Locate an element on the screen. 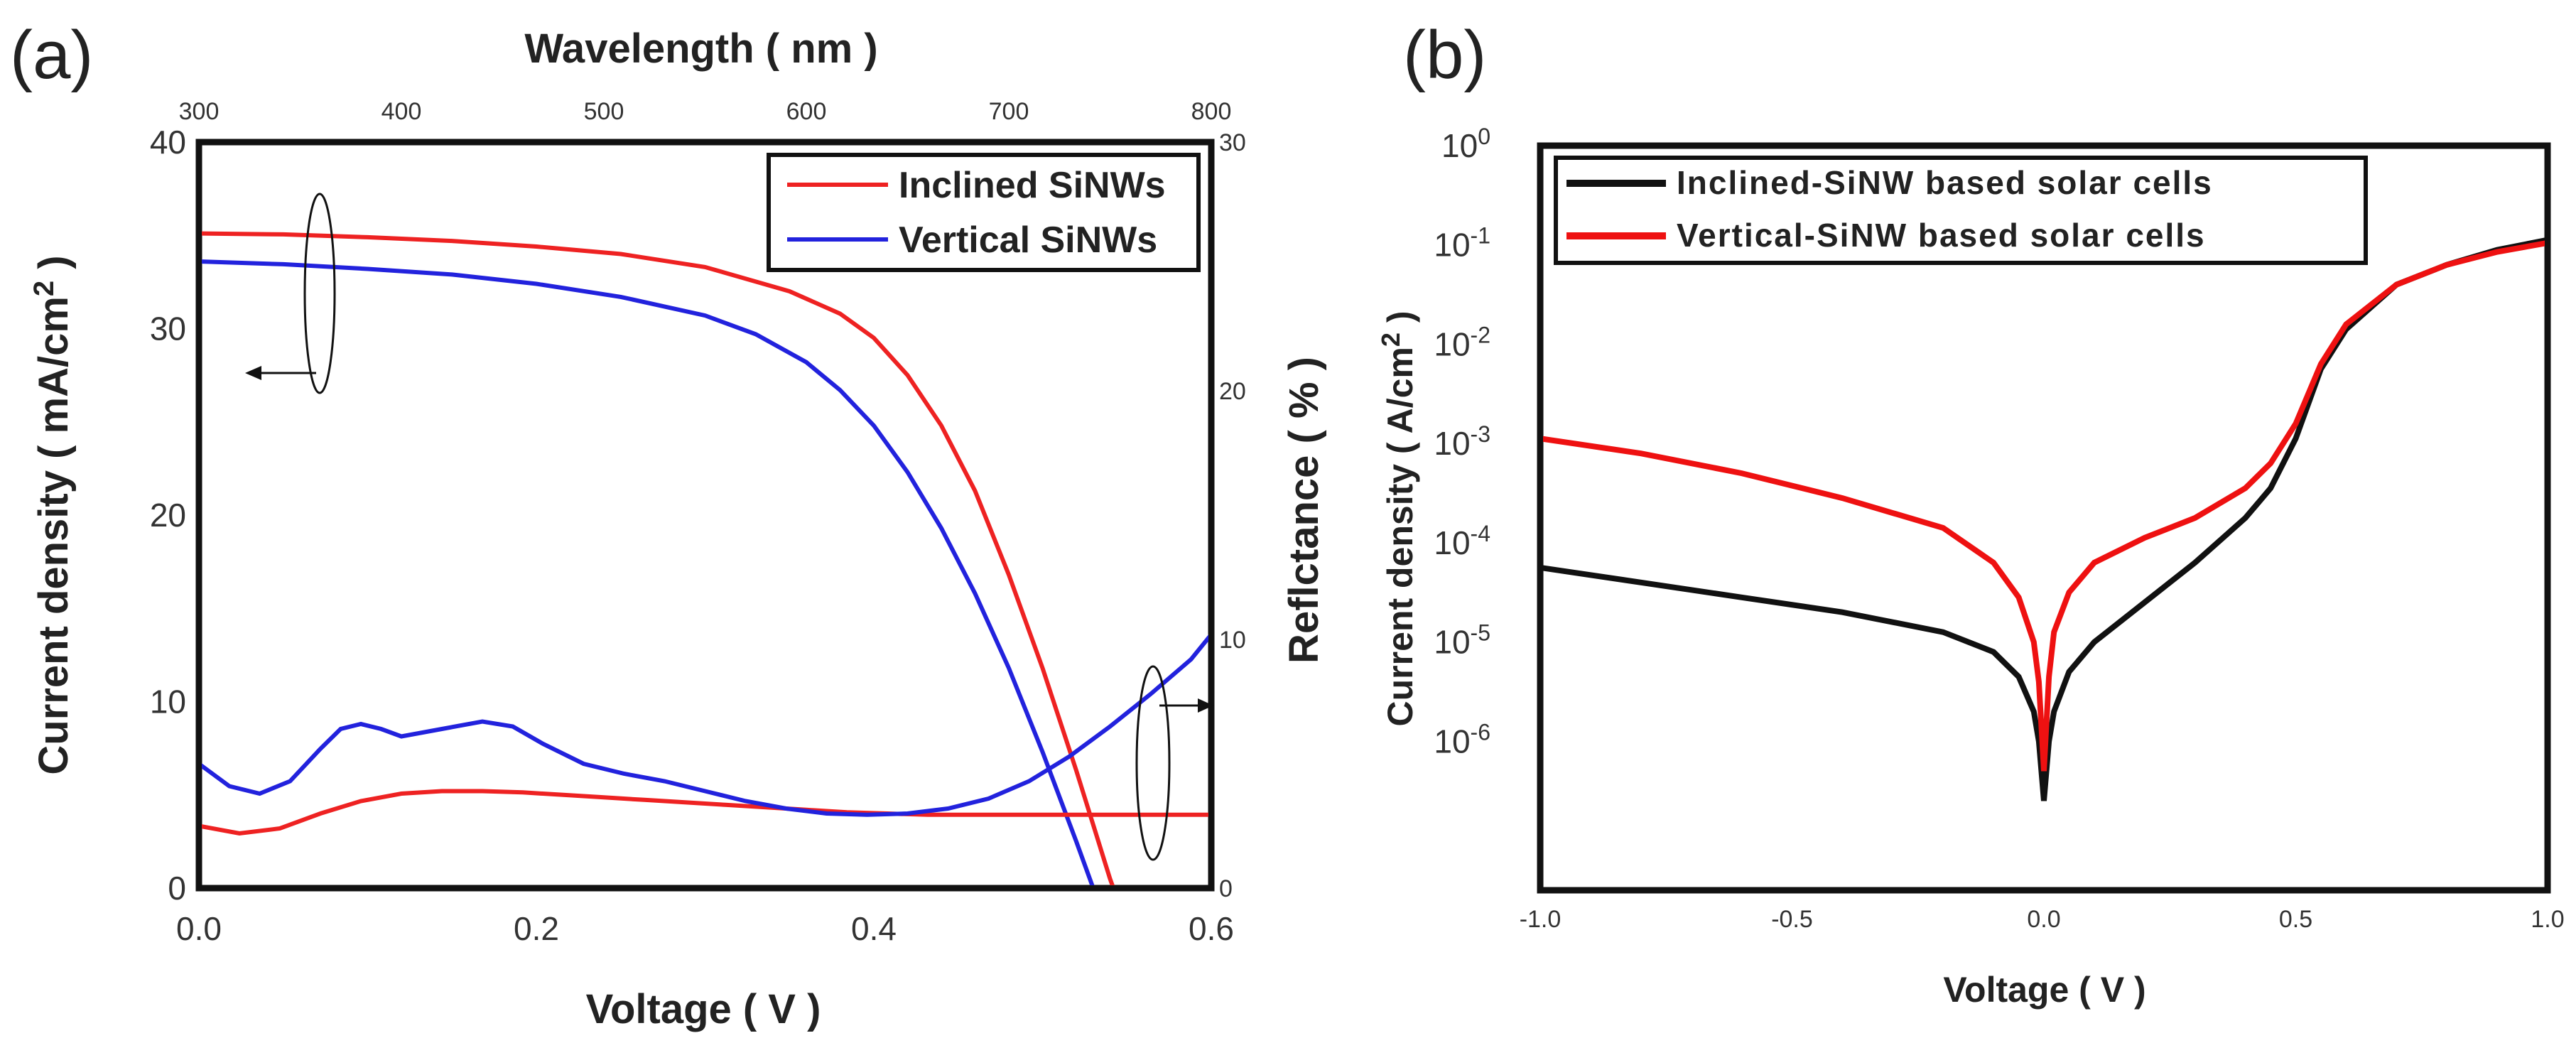 This screenshot has height=1043, width=2576. top-x-tick-labels: 300 400 500 600 700 800 is located at coordinates (705, 111).